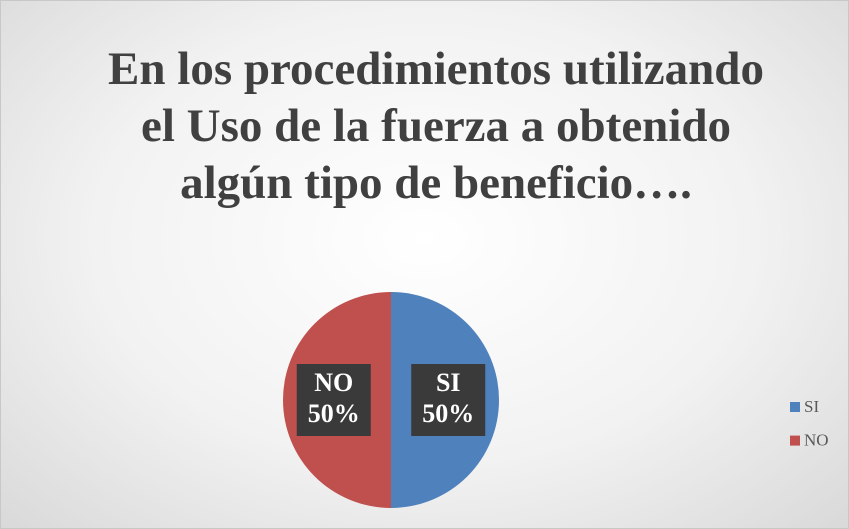  I want to click on data-label-category: NO, so click(333, 382).